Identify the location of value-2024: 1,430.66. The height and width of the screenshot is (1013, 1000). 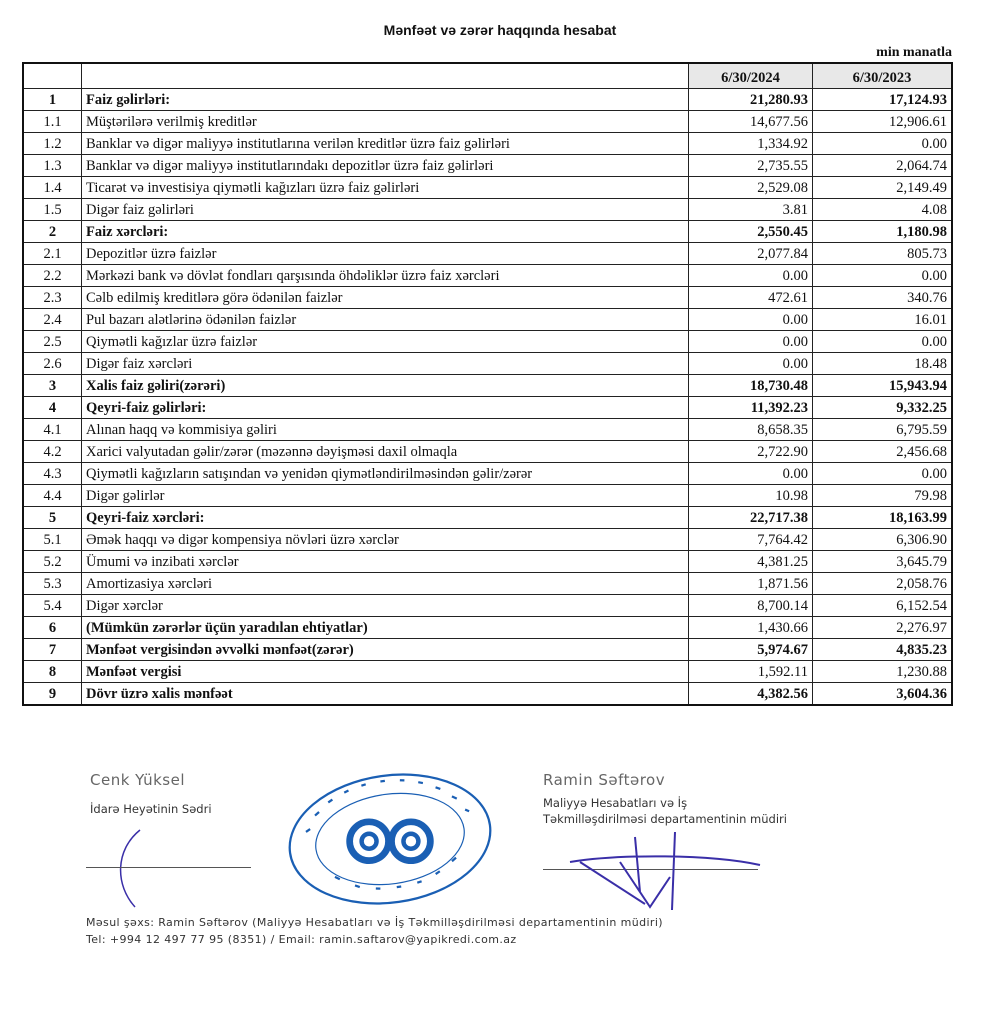
(750, 627).